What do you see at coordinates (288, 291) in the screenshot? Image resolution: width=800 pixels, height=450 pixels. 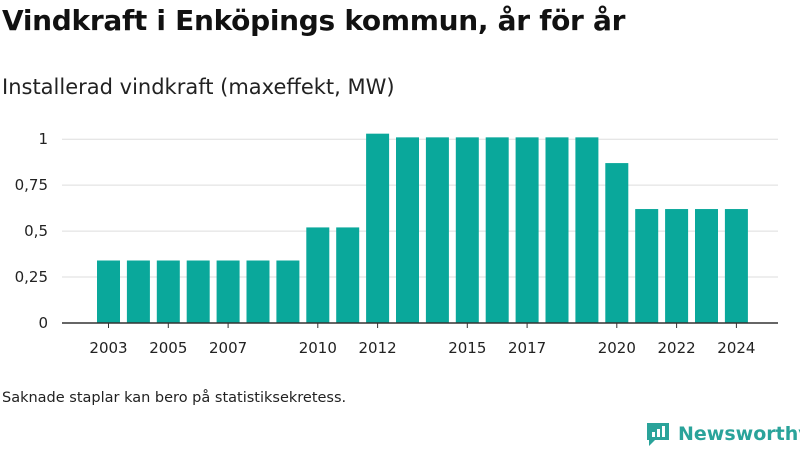 I see `bar-2009` at bounding box center [288, 291].